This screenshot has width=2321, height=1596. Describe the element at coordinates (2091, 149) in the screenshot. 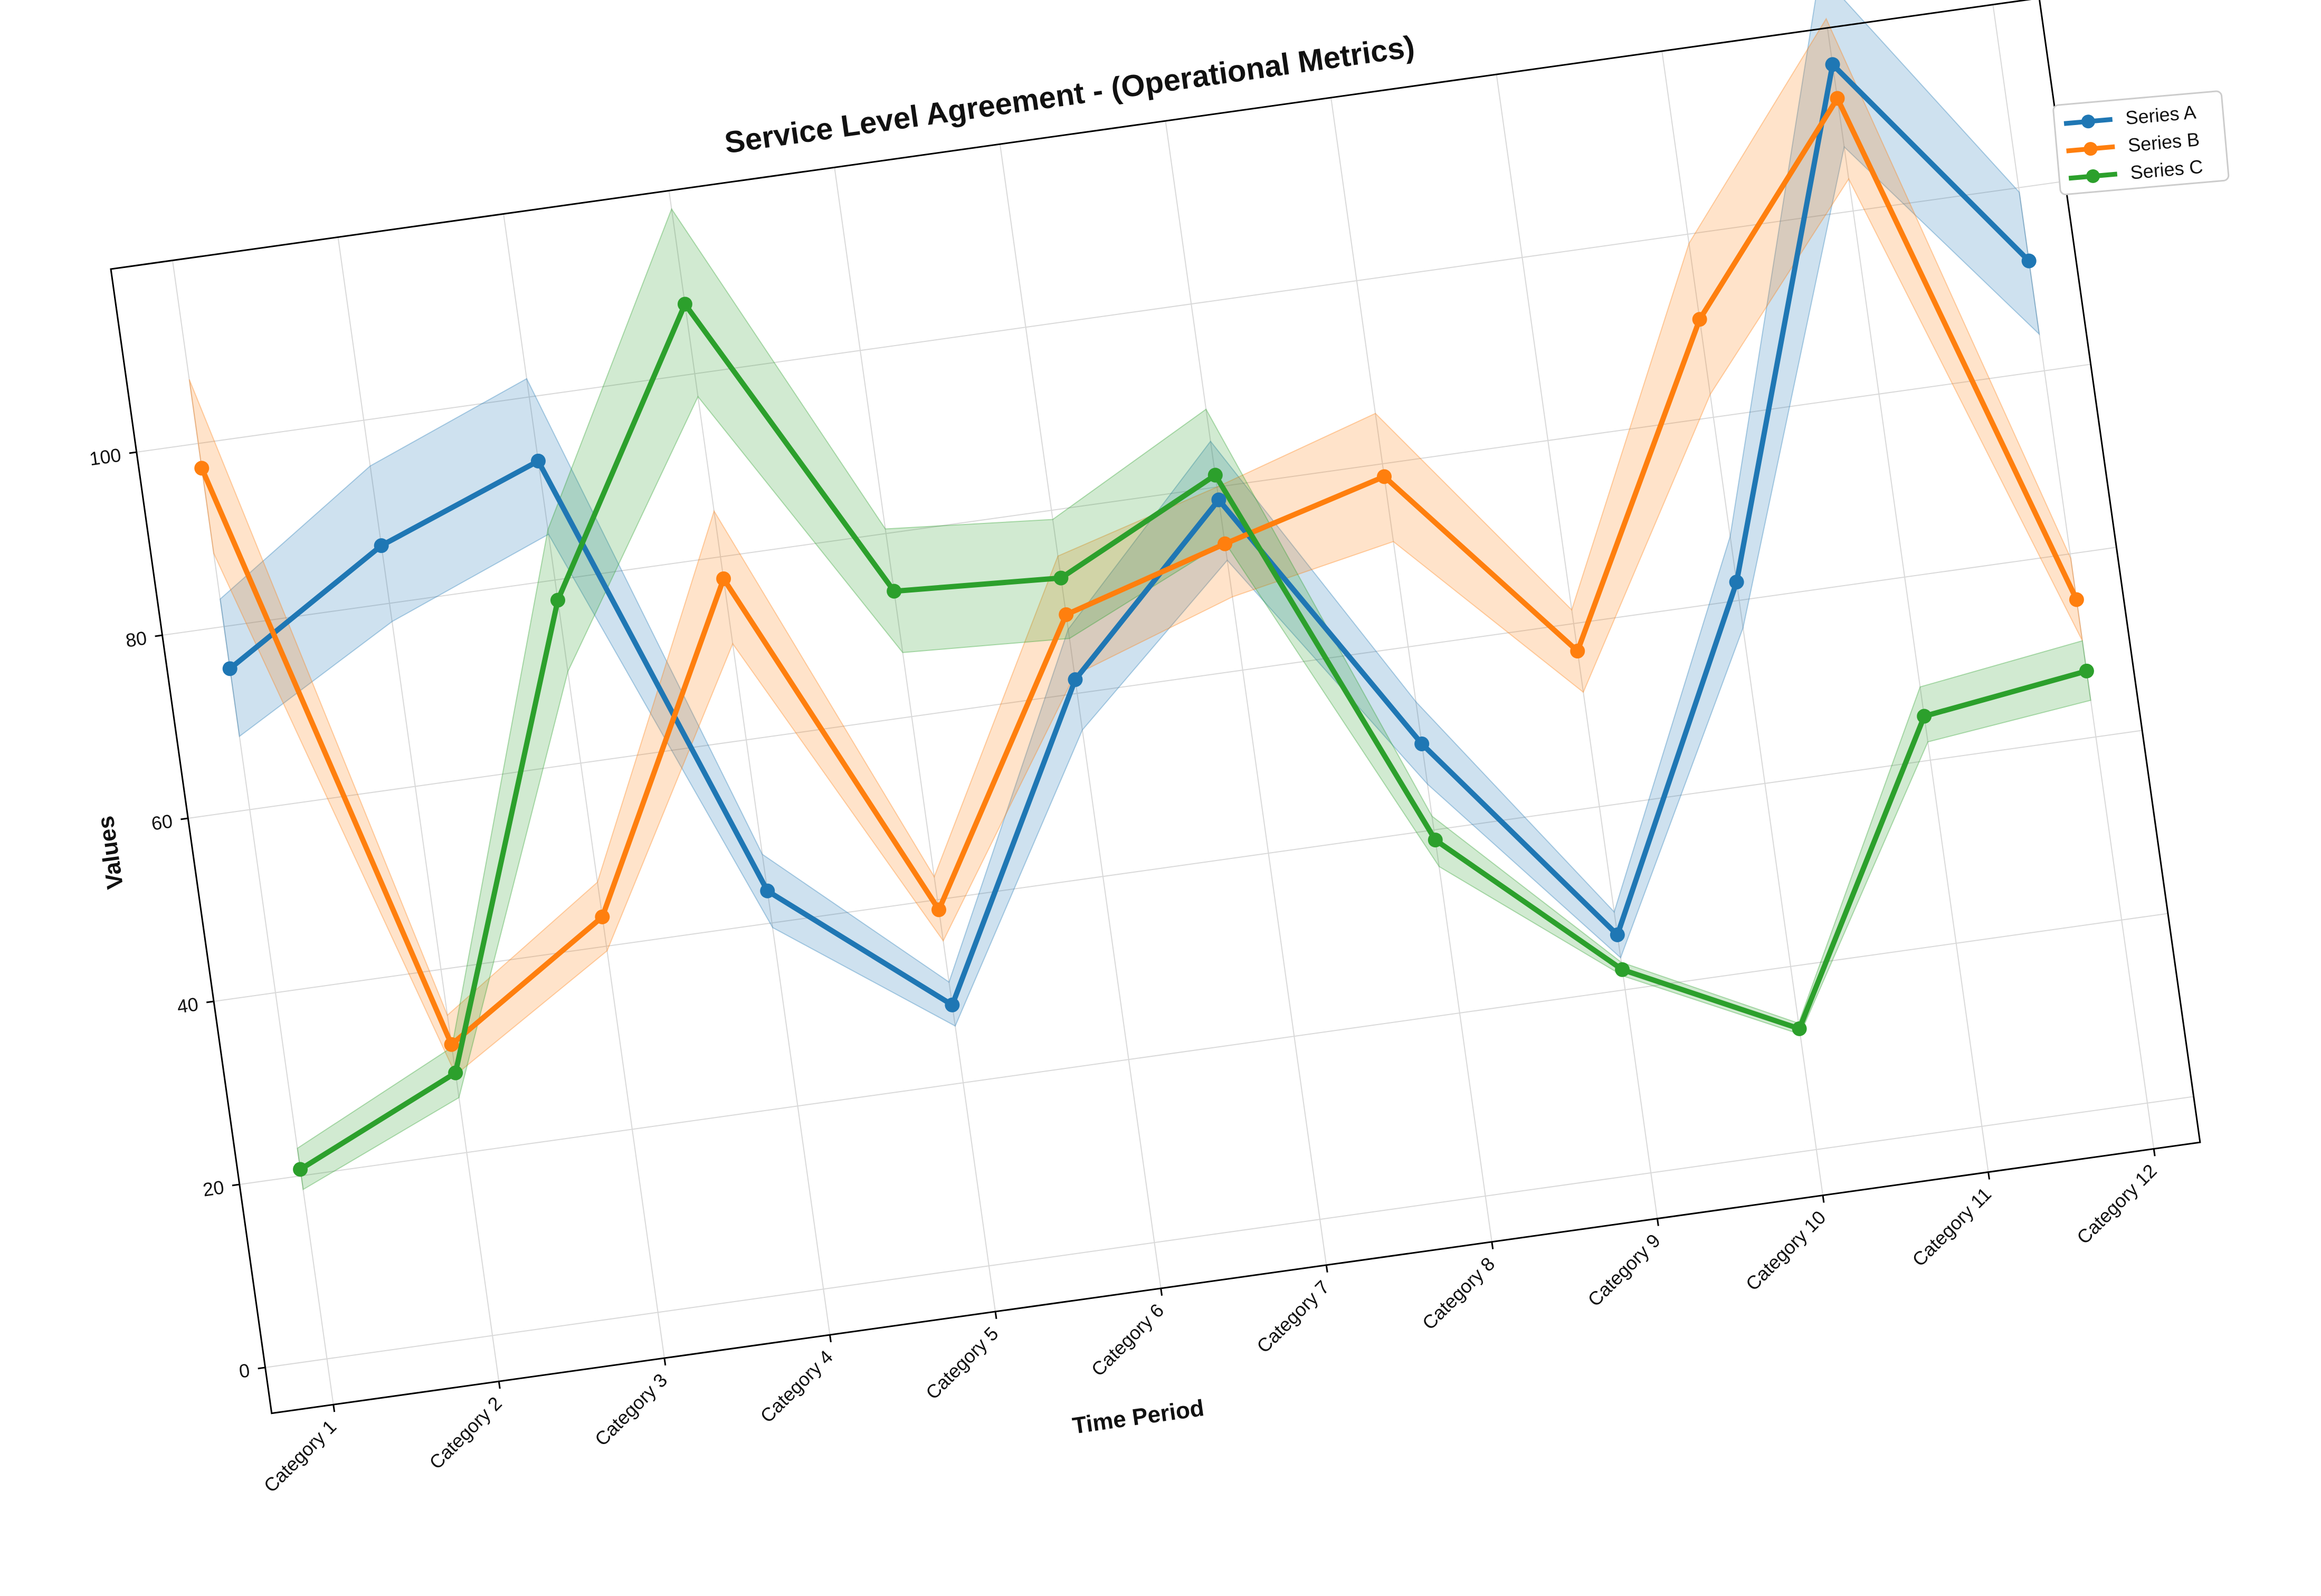

I see `legend-marker-series-b` at that location.